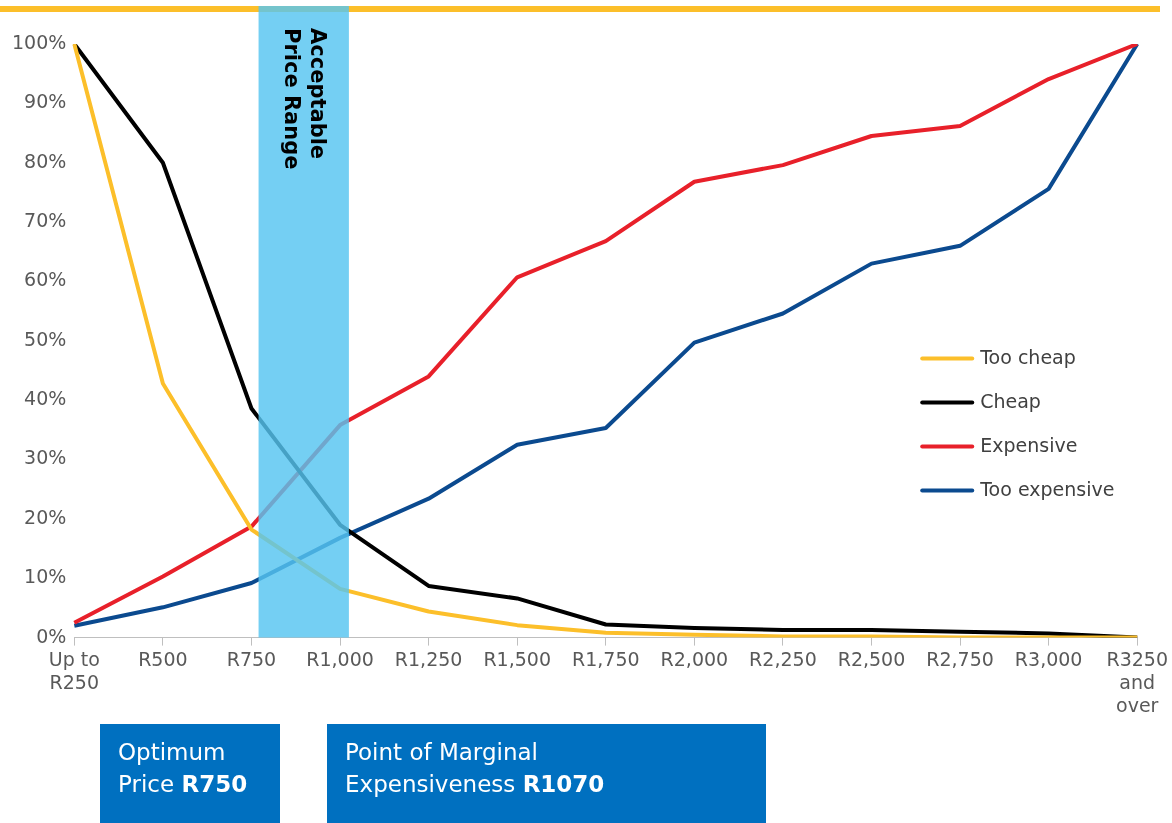 The height and width of the screenshot is (823, 1172). What do you see at coordinates (517, 658) in the screenshot?
I see `x-tick-label: R1,500` at bounding box center [517, 658].